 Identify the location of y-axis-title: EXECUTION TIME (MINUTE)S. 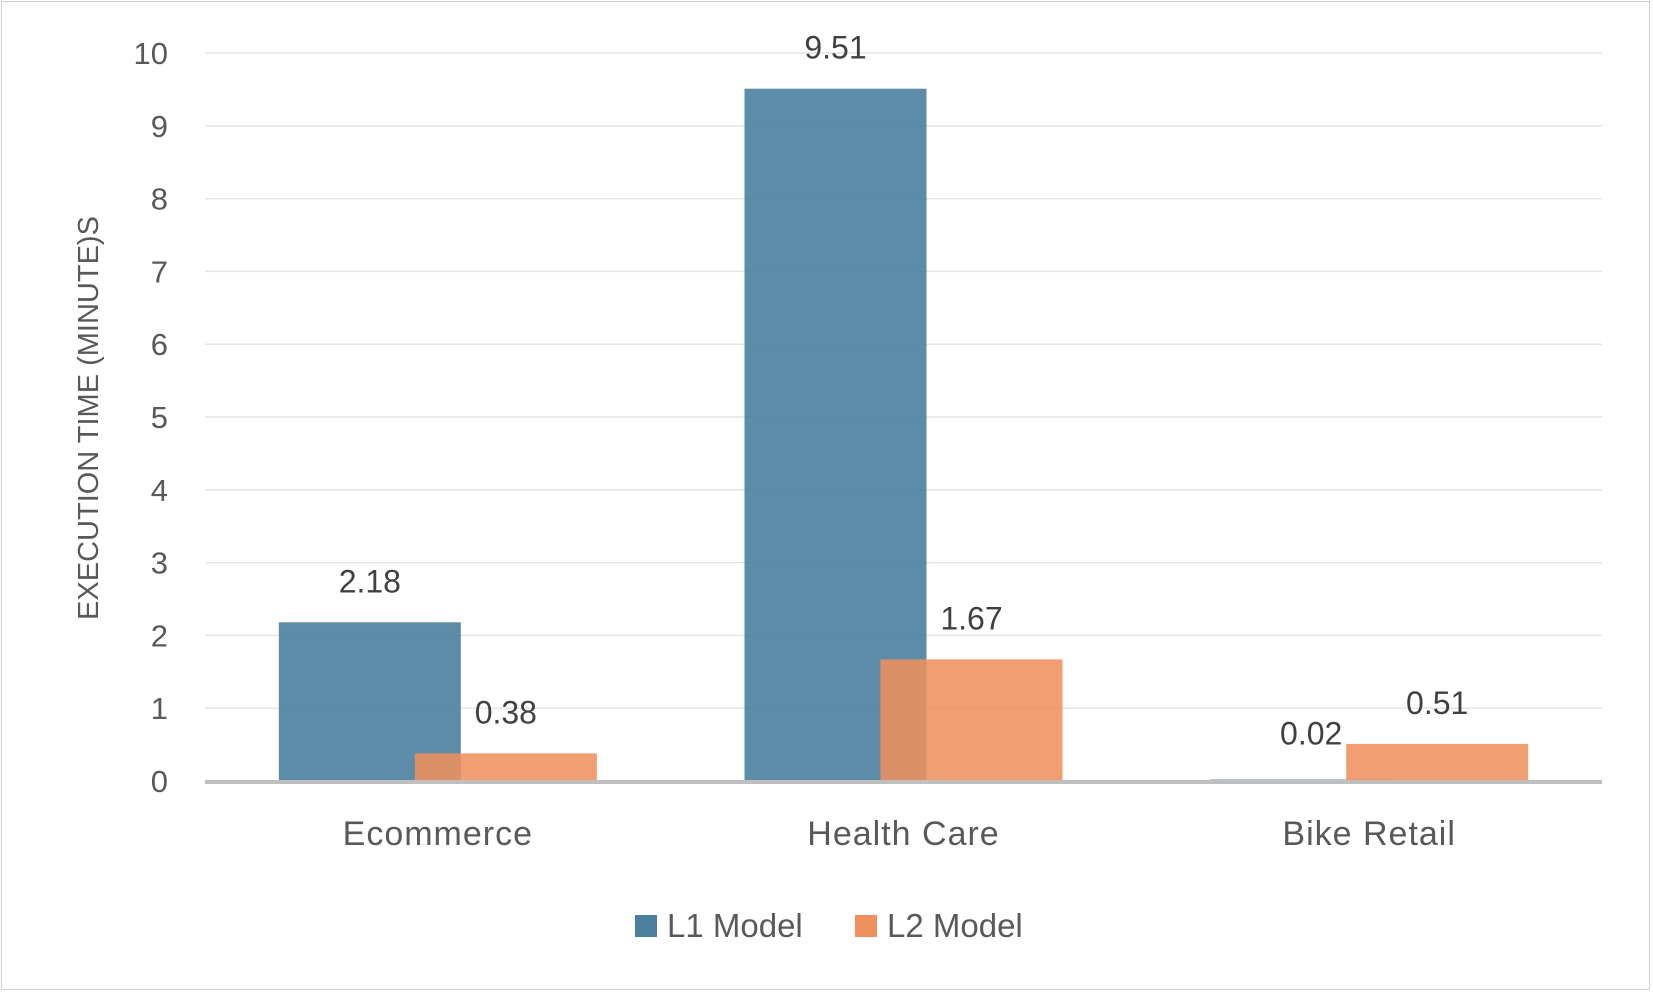
(89, 418).